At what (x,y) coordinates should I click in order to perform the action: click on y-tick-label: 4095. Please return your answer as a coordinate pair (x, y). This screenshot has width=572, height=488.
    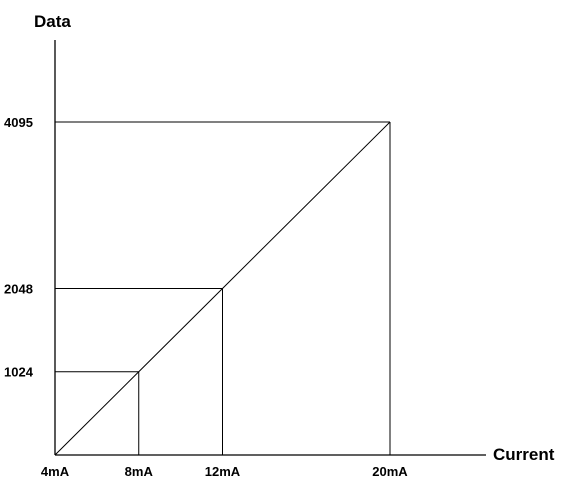
    Looking at the image, I should click on (18, 122).